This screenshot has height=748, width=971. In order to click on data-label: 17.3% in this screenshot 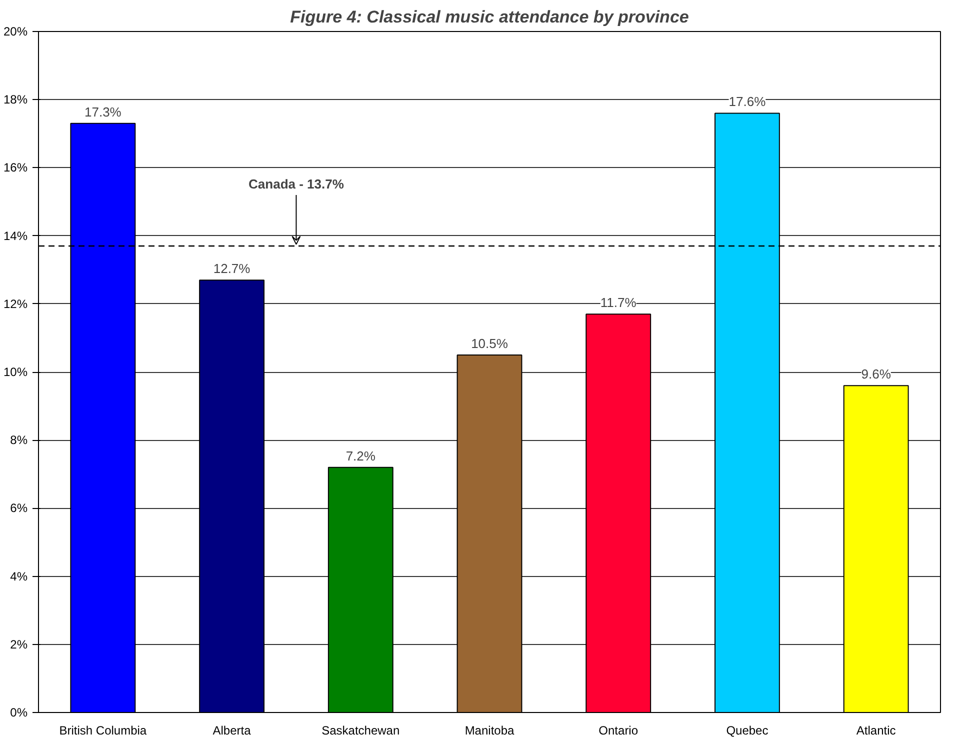, I will do `click(103, 112)`.